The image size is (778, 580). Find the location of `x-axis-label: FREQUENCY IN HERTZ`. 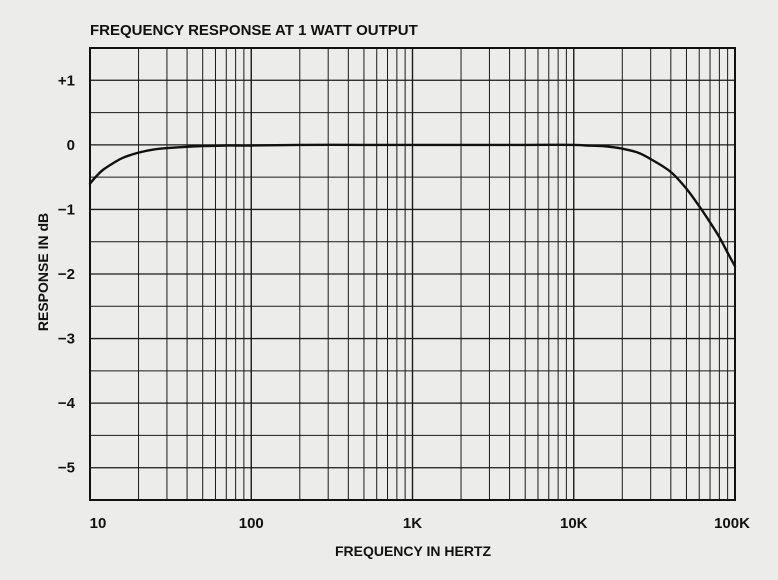

x-axis-label: FREQUENCY IN HERTZ is located at coordinates (413, 551).